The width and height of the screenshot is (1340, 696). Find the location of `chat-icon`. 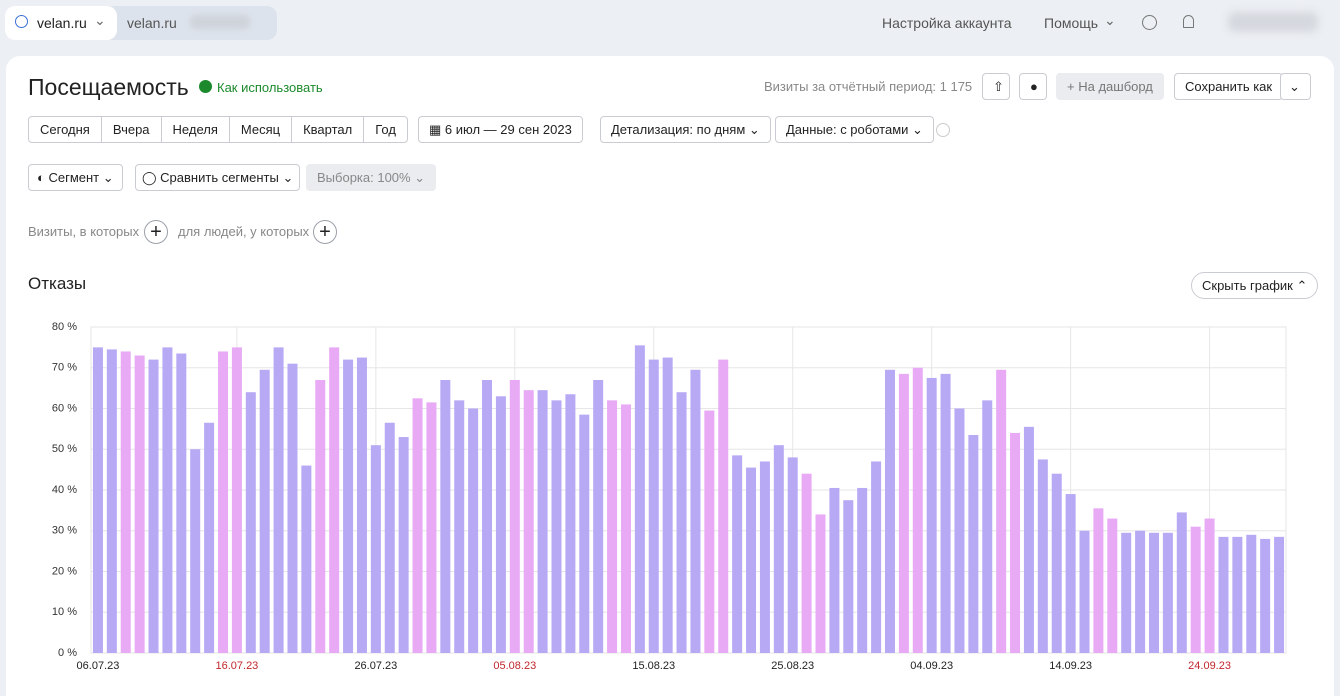

chat-icon is located at coordinates (1149, 22).